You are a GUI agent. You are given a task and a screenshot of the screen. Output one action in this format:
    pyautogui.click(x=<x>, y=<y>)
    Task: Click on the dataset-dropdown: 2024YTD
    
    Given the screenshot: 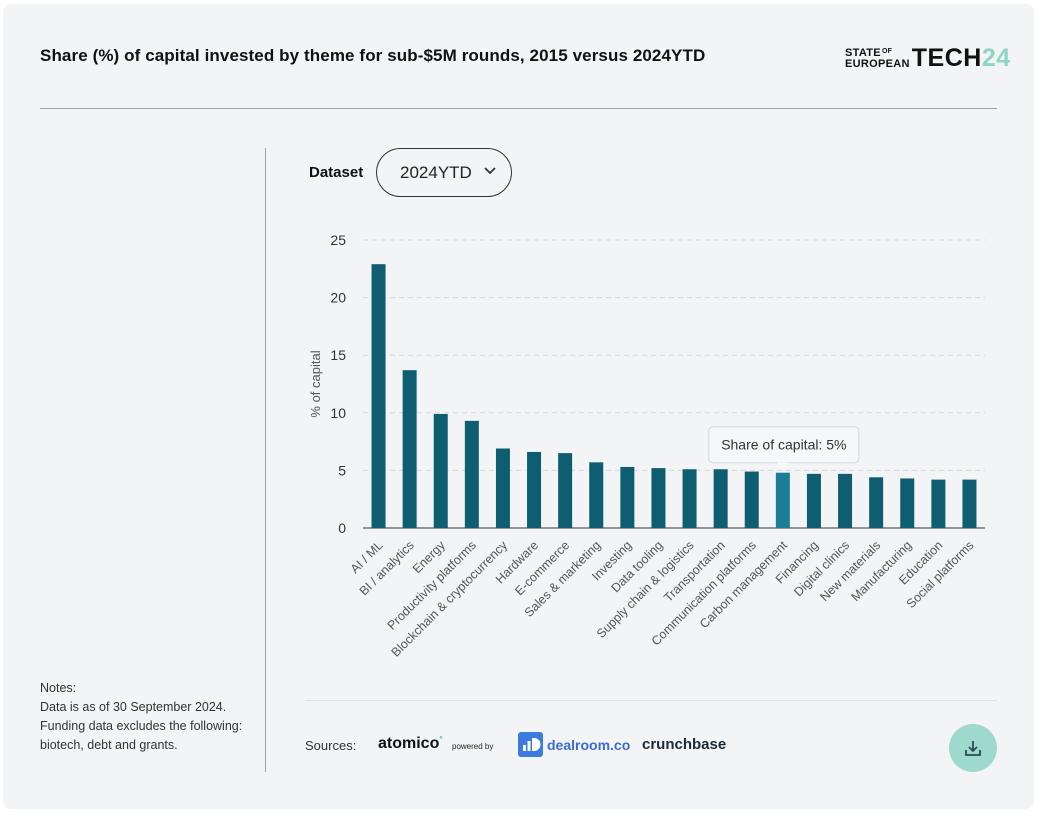 What is the action you would take?
    pyautogui.click(x=444, y=172)
    